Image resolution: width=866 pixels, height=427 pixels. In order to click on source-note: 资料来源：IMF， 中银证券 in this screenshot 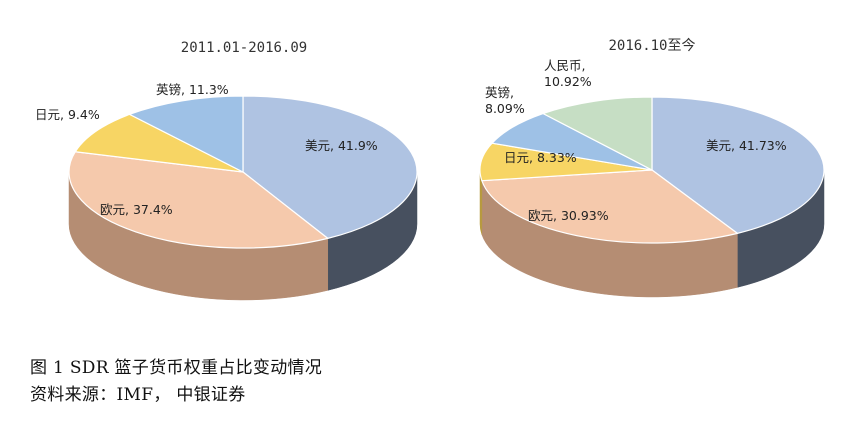, I will do `click(138, 395)`.